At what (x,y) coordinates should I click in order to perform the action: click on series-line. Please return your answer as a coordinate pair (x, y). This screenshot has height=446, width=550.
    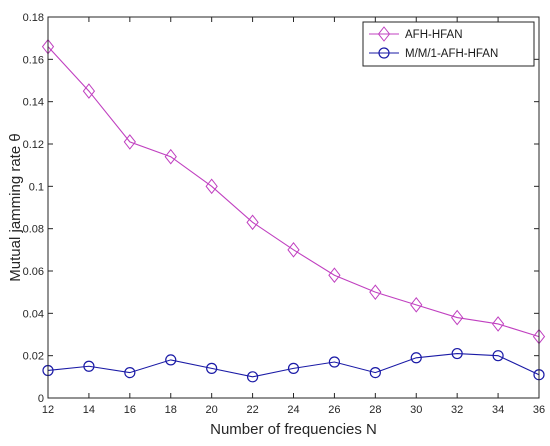
    Looking at the image, I should click on (293, 365).